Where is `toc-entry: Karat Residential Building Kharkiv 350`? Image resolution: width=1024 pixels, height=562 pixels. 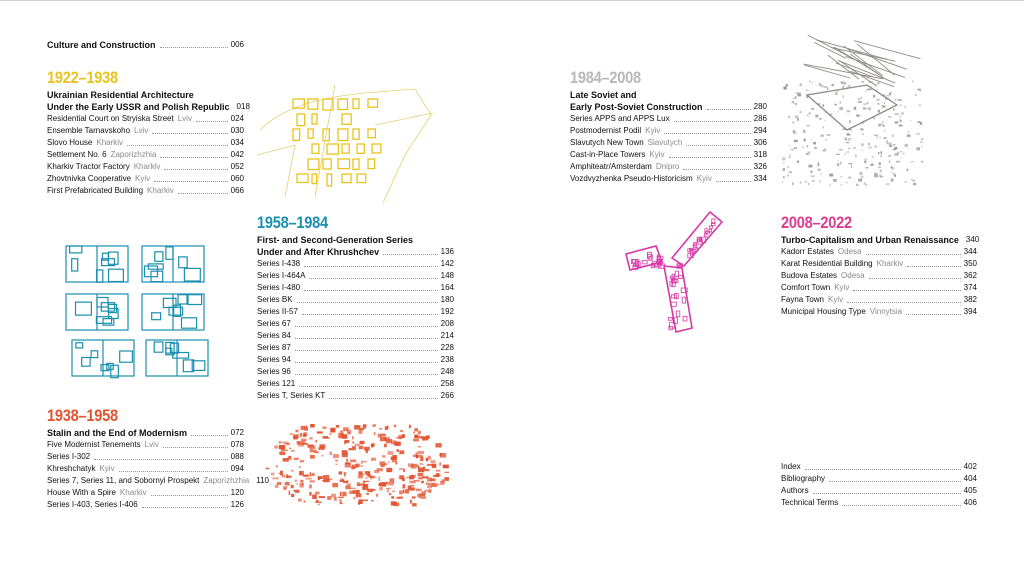 toc-entry: Karat Residential Building Kharkiv 350 is located at coordinates (879, 264).